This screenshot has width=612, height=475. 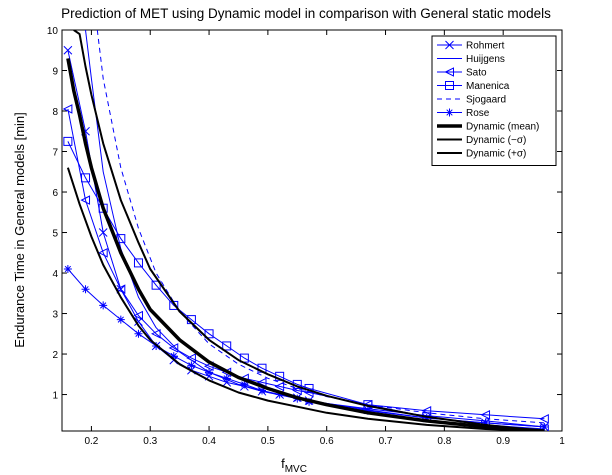 I want to click on legend-item: Rohmert, so click(x=471, y=46).